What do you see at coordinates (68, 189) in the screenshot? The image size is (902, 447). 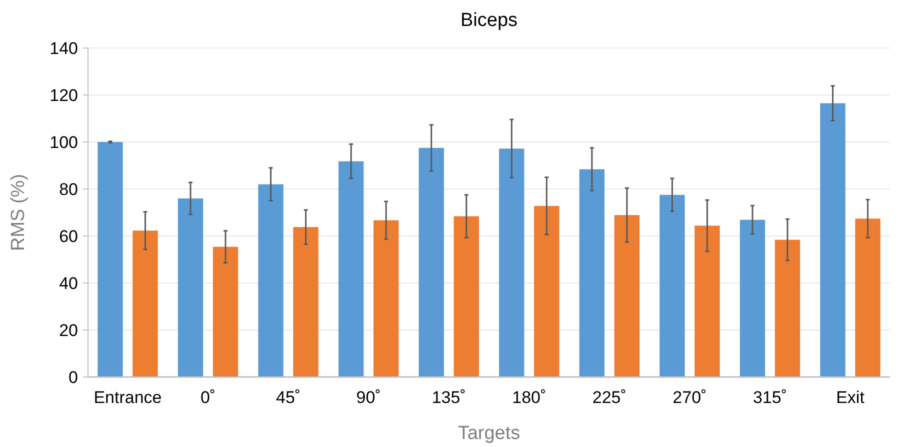 I see `y-tick-label: 80` at bounding box center [68, 189].